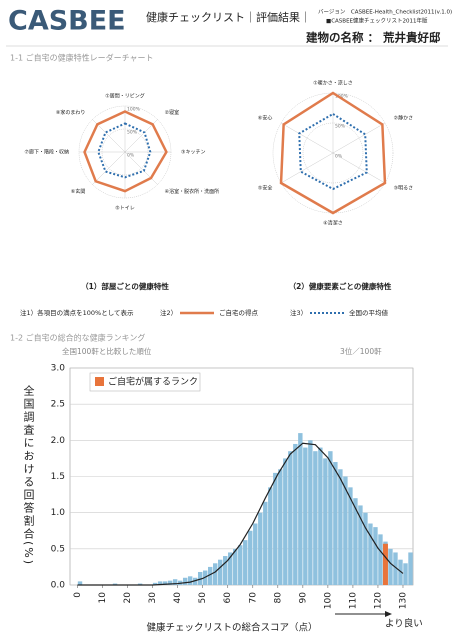 The image size is (454, 640). Describe the element at coordinates (78, 191) in the screenshot. I see `radar-axis-label: ⑥玄関` at that location.